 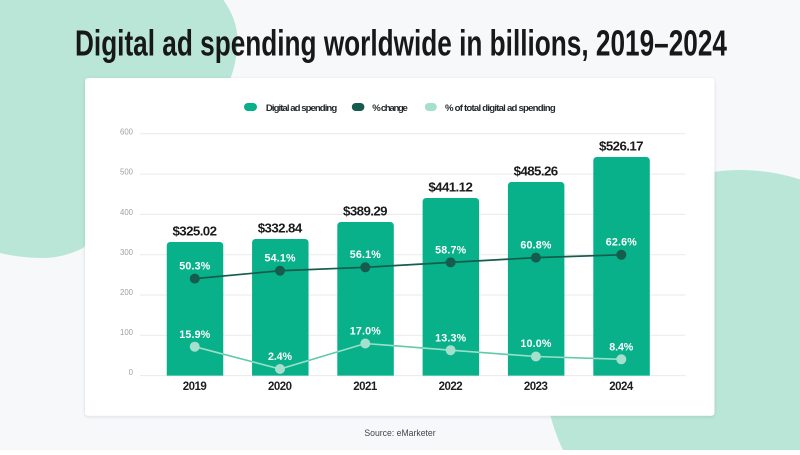 I want to click on svg-text: 2020, so click(x=280, y=387).